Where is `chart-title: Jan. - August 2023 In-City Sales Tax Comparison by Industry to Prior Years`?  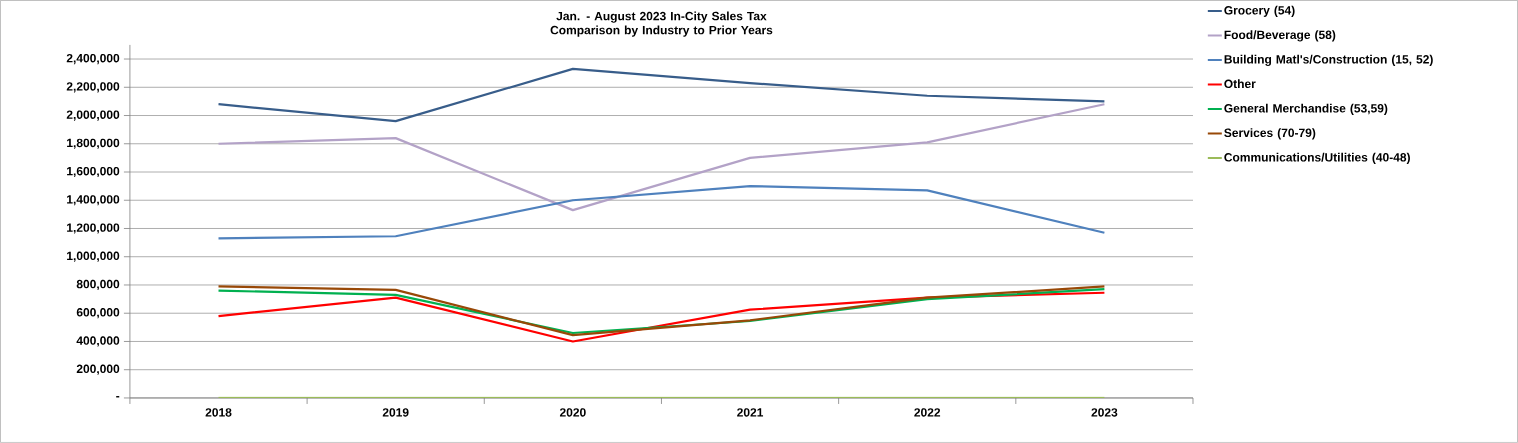 chart-title: Jan. - August 2023 In-City Sales Tax Comparison by Industry to Prior Years is located at coordinates (661, 24).